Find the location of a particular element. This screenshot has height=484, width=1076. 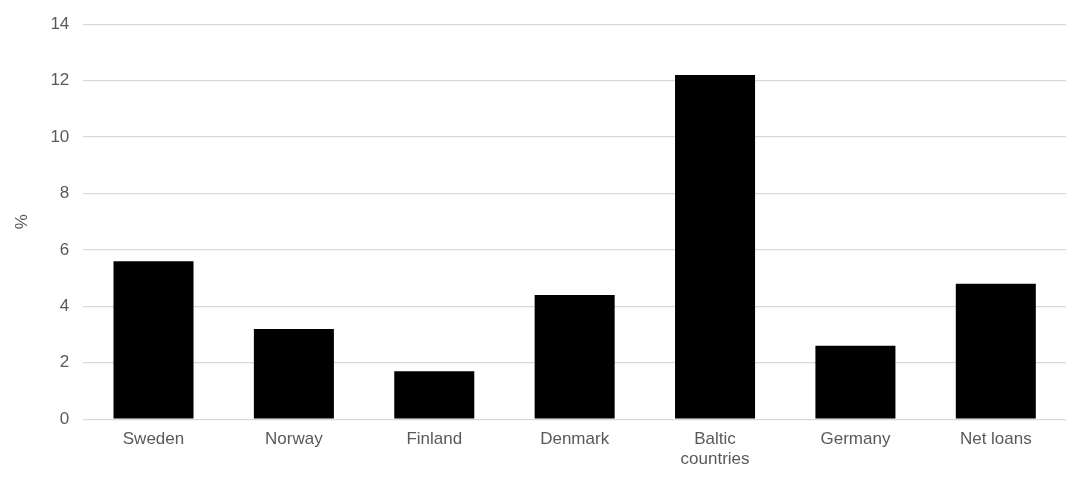

x-tick-label: Germany is located at coordinates (855, 439).